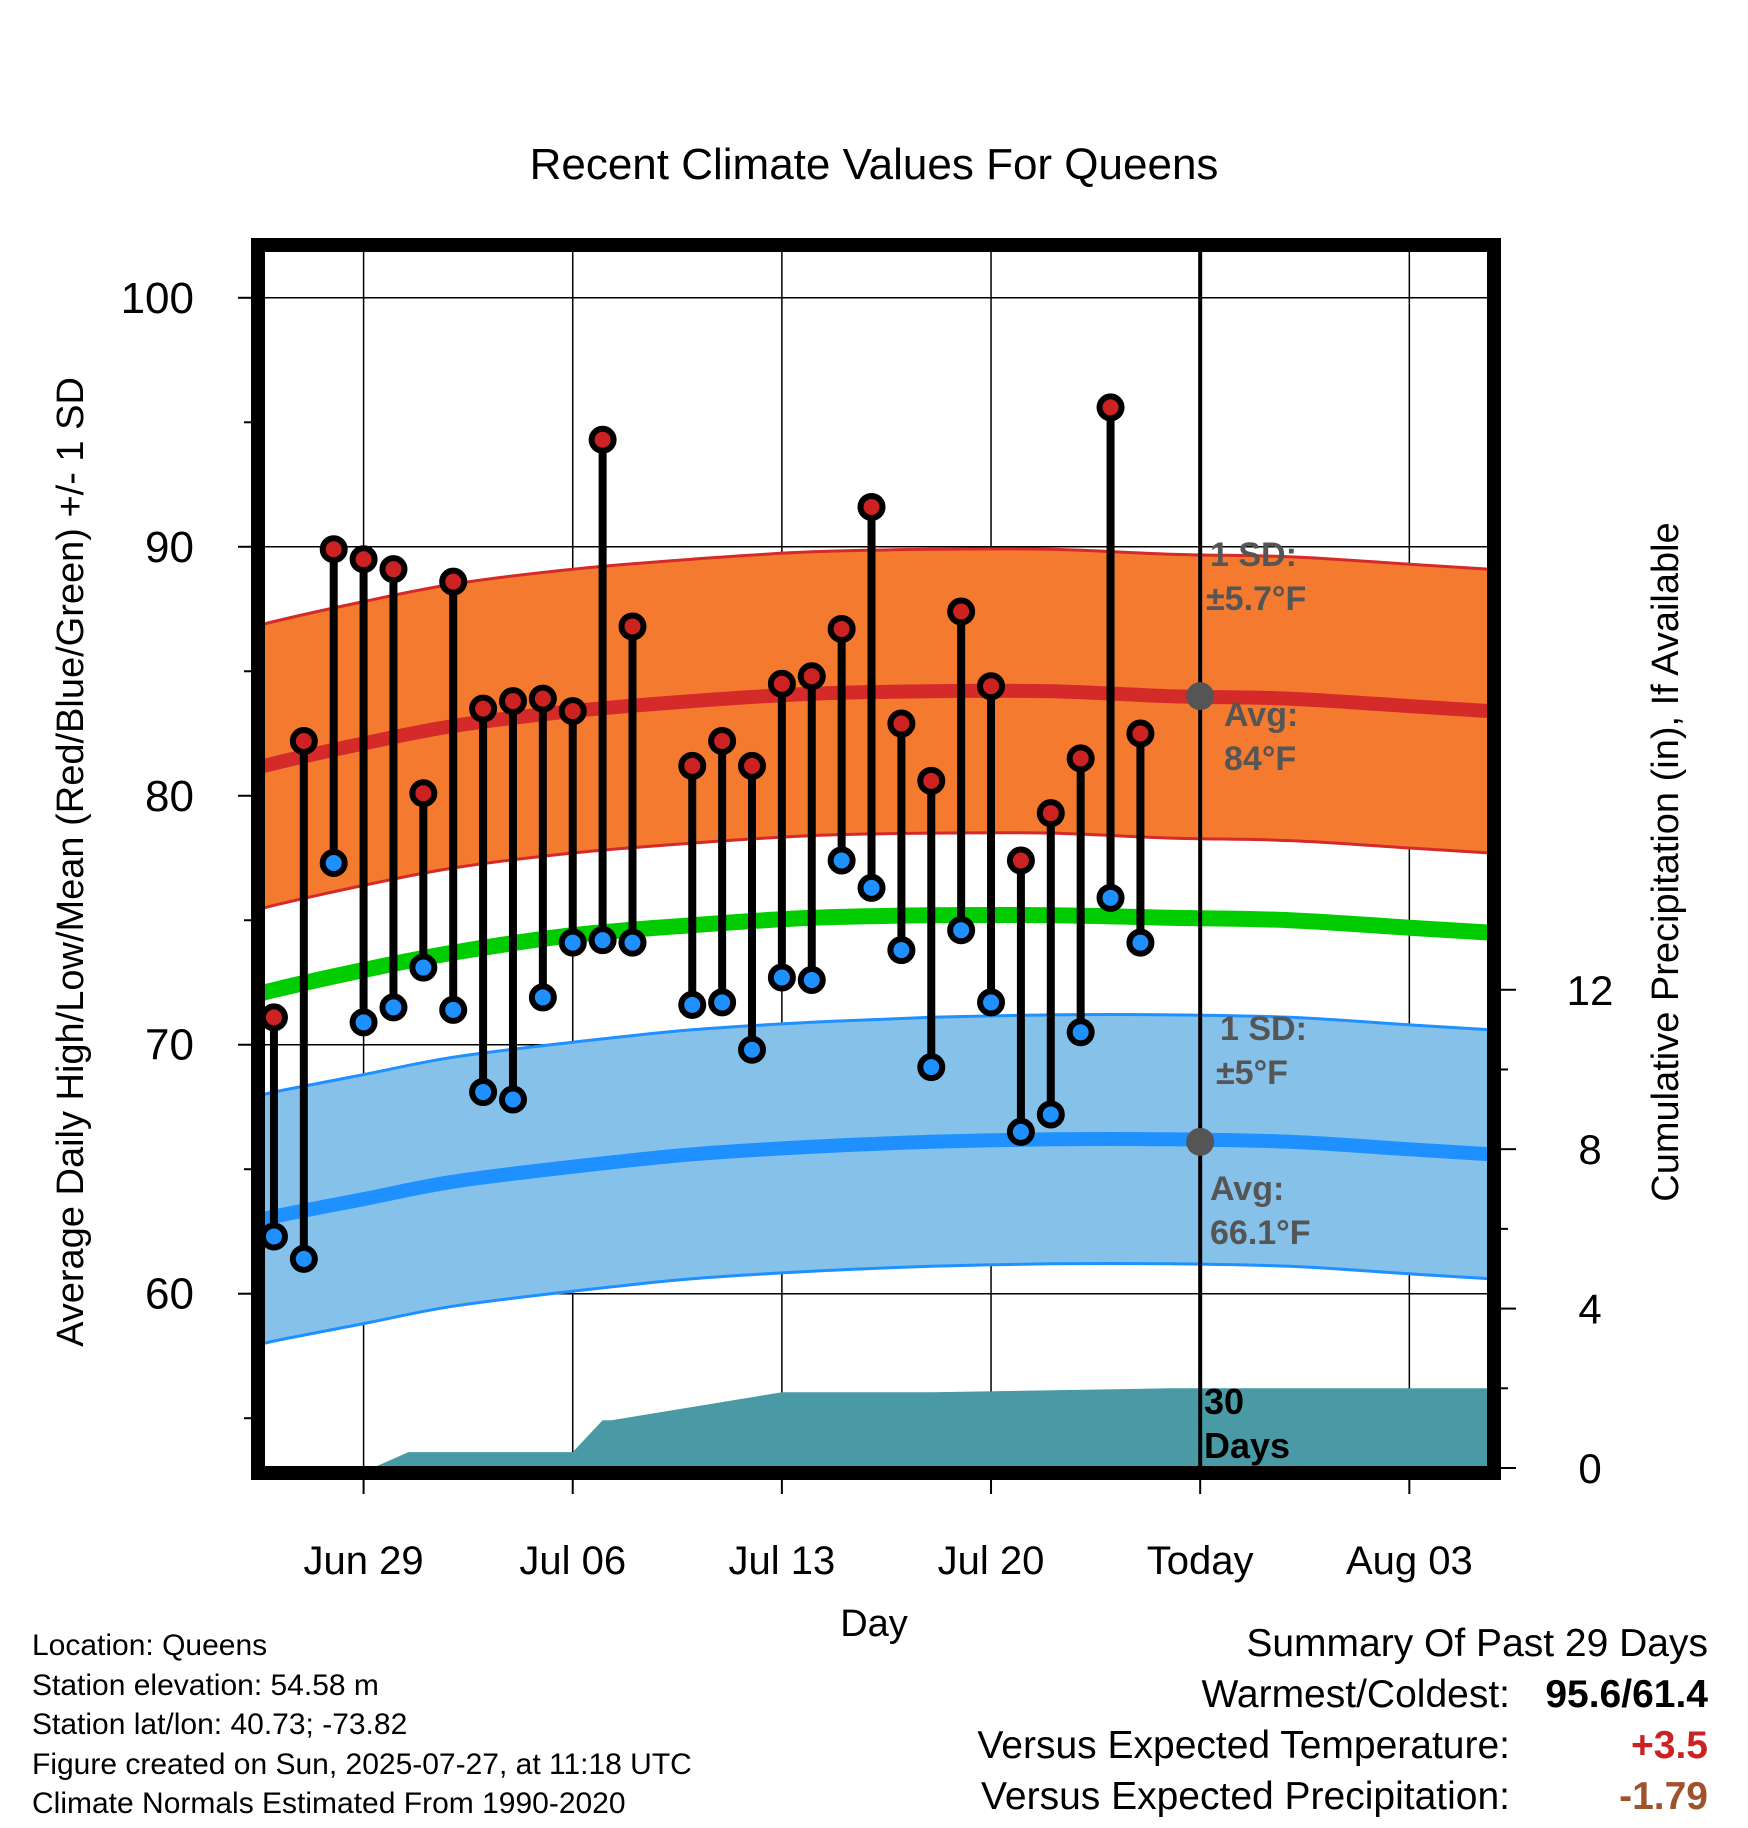  What do you see at coordinates (169, 1294) in the screenshot?
I see `y-tick-label: 60` at bounding box center [169, 1294].